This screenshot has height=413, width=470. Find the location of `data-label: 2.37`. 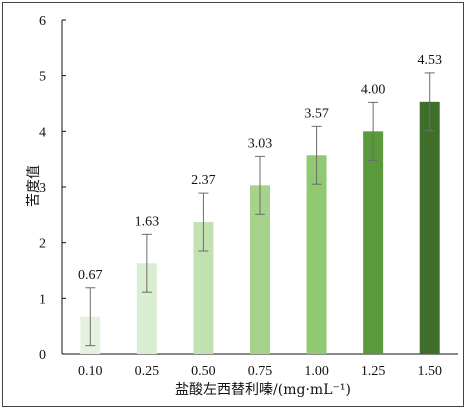

data-label: 2.37 is located at coordinates (203, 180).